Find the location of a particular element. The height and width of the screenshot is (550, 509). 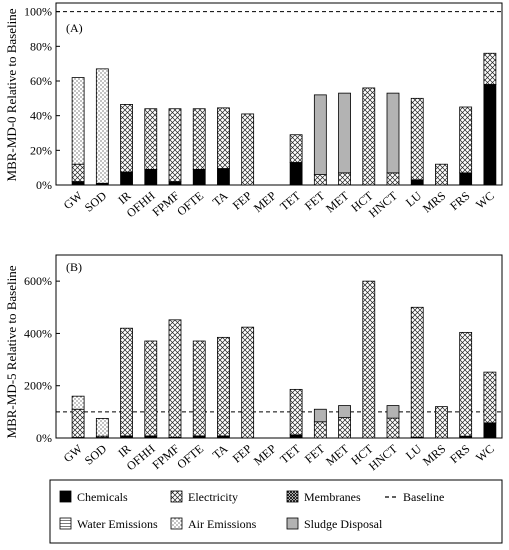

a-xtick-label: GW is located at coordinates (73, 200).